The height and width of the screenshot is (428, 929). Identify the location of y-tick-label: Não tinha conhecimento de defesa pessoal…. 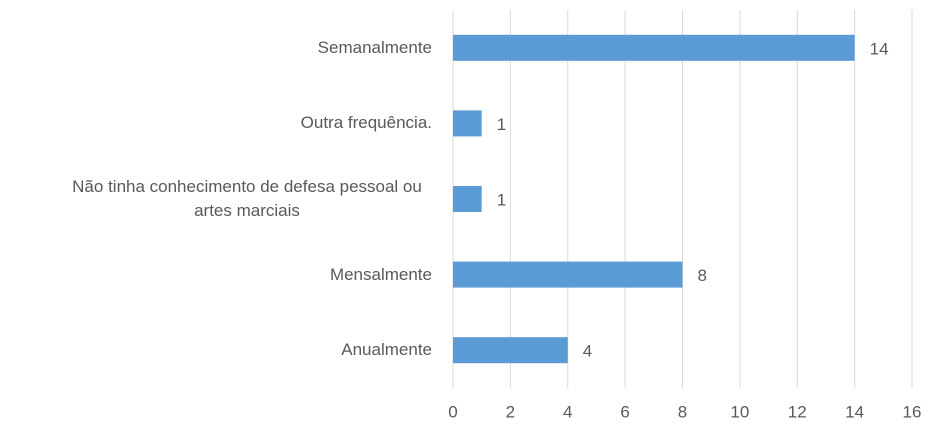
(247, 198).